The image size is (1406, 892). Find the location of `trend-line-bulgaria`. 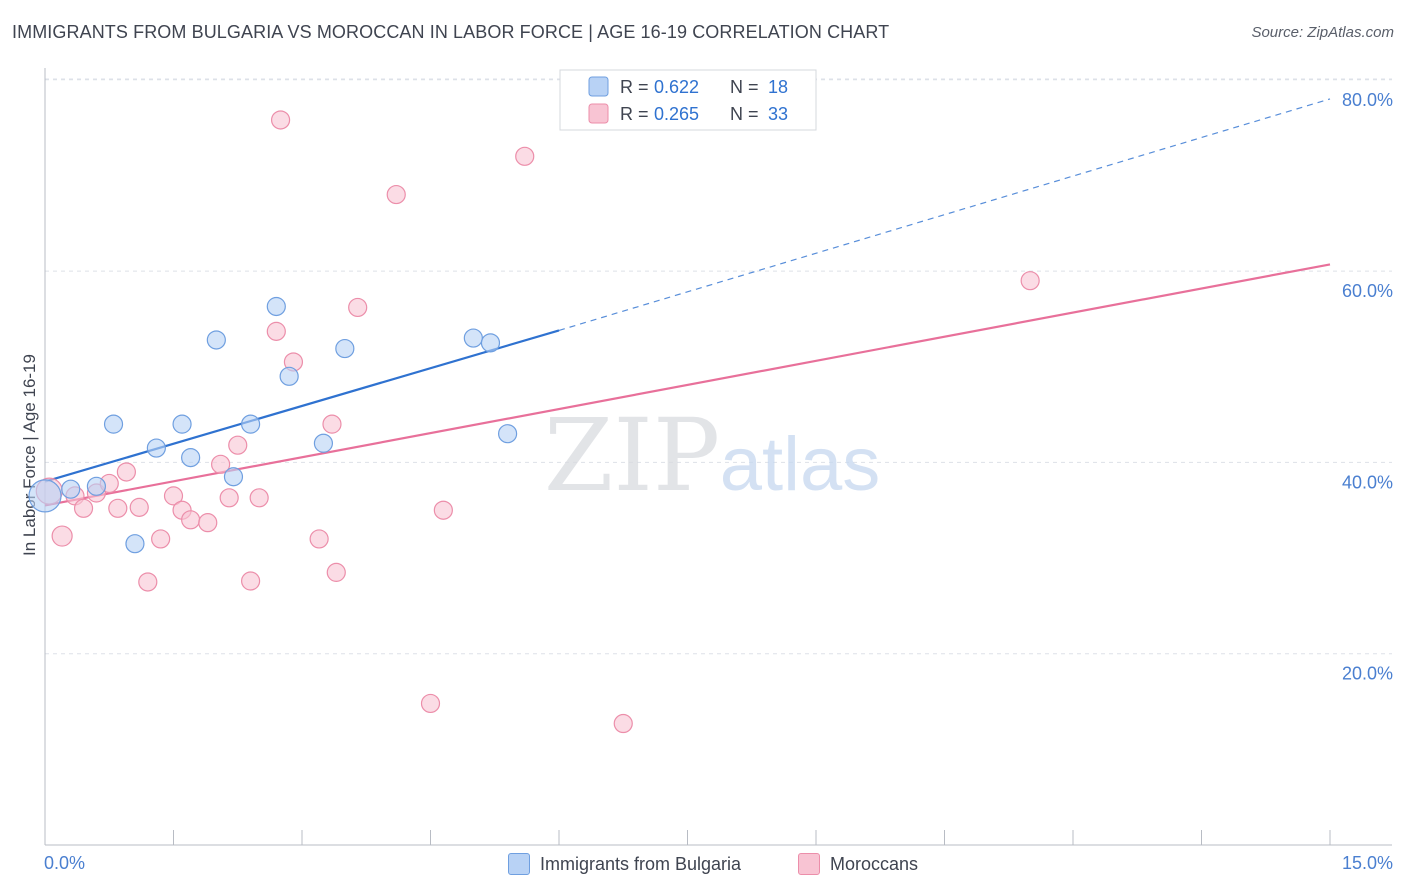

trend-line-bulgaria is located at coordinates (302, 406).